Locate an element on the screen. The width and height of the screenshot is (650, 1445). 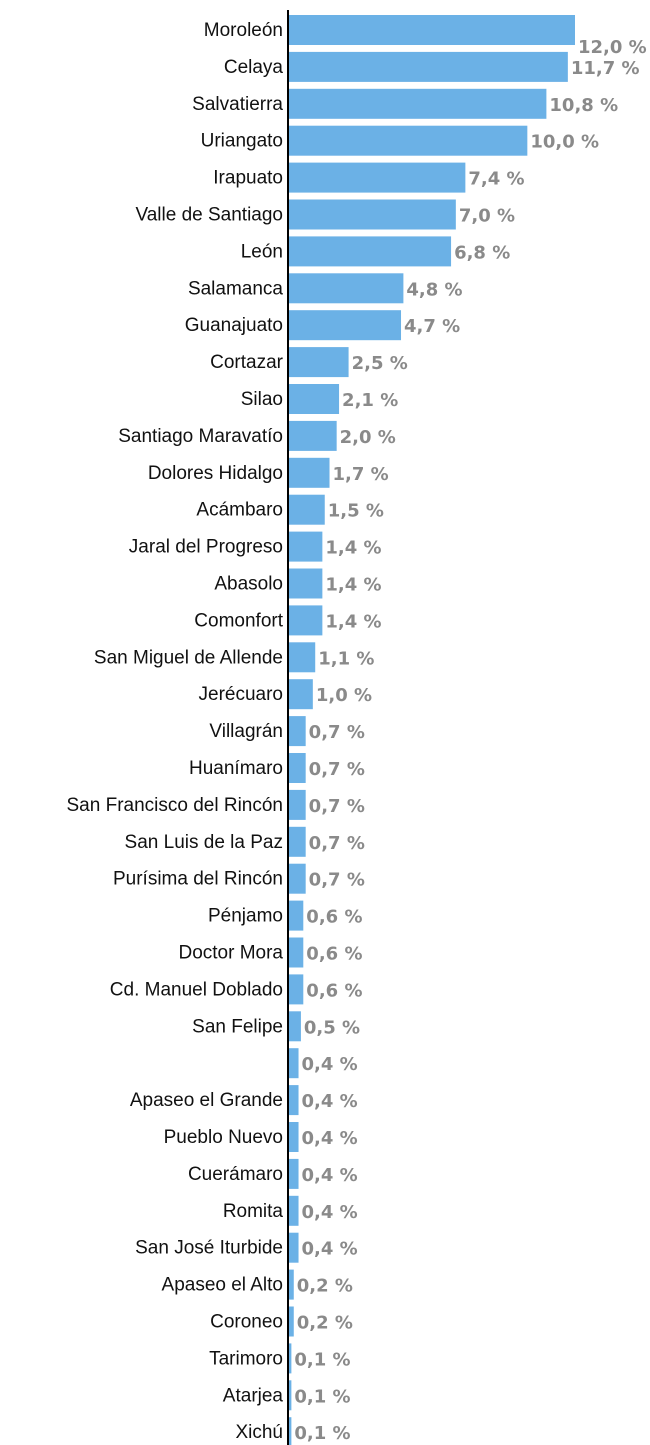
category-label: Abasolo is located at coordinates (248, 584).